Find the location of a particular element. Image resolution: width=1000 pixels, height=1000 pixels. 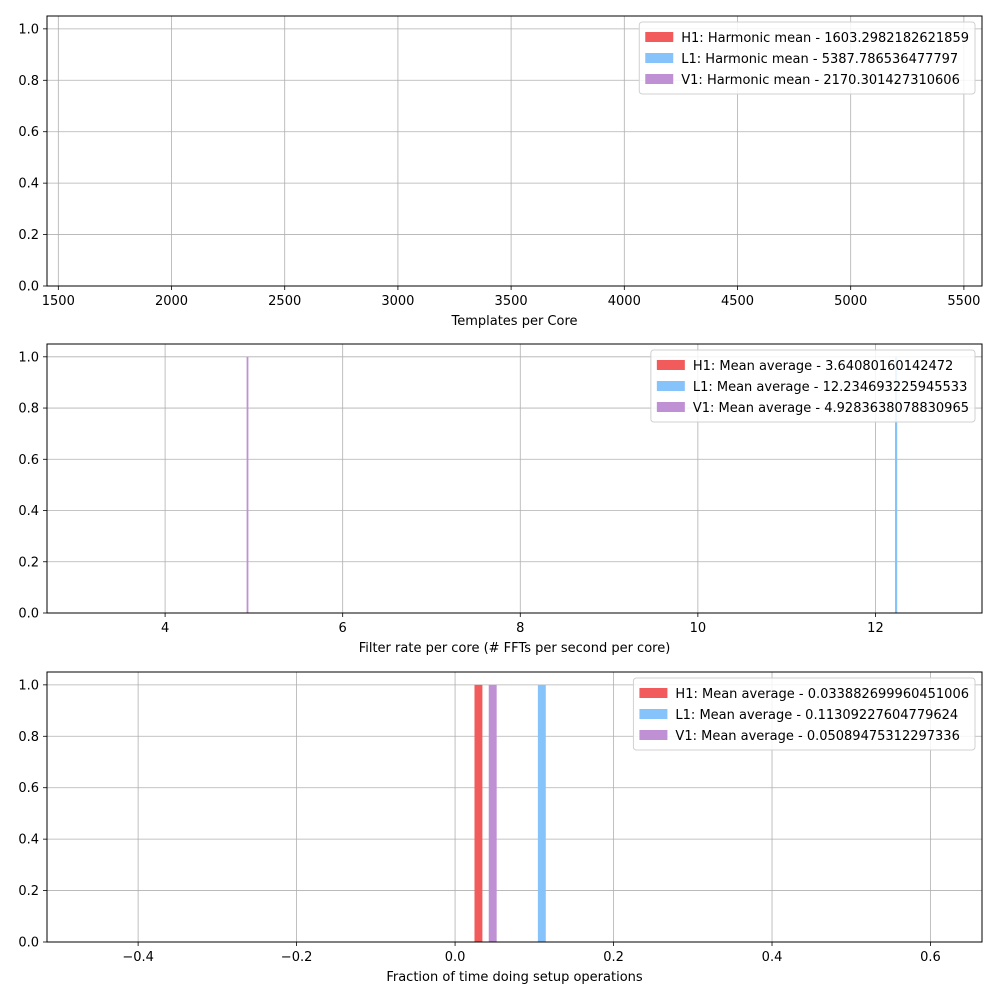

x-tick-label: 0.6 is located at coordinates (930, 957).